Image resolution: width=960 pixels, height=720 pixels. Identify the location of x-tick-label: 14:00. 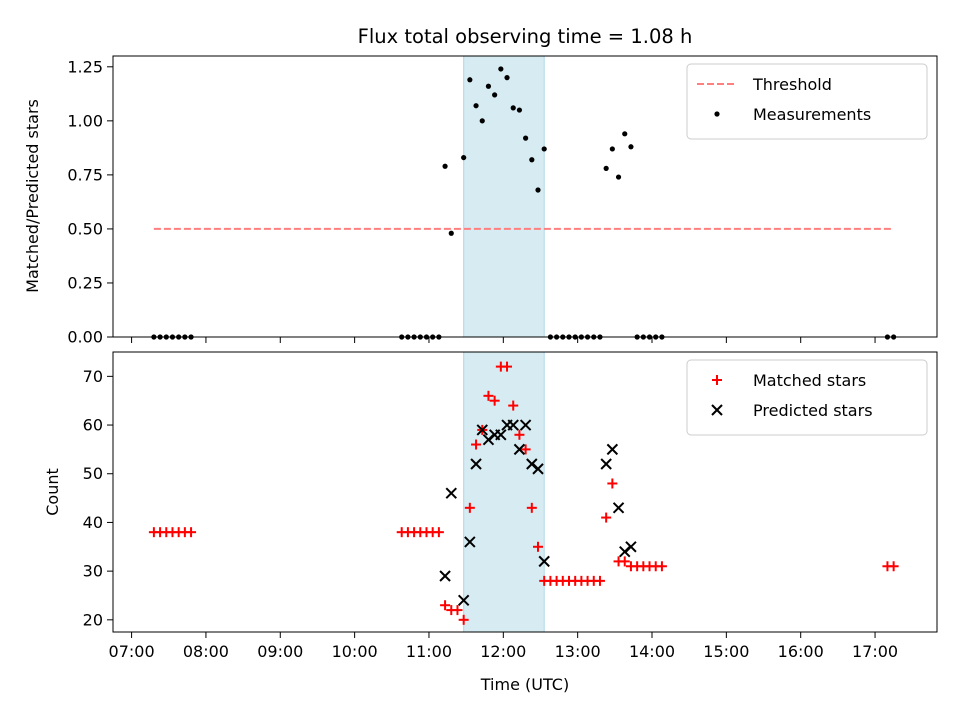
(652, 651).